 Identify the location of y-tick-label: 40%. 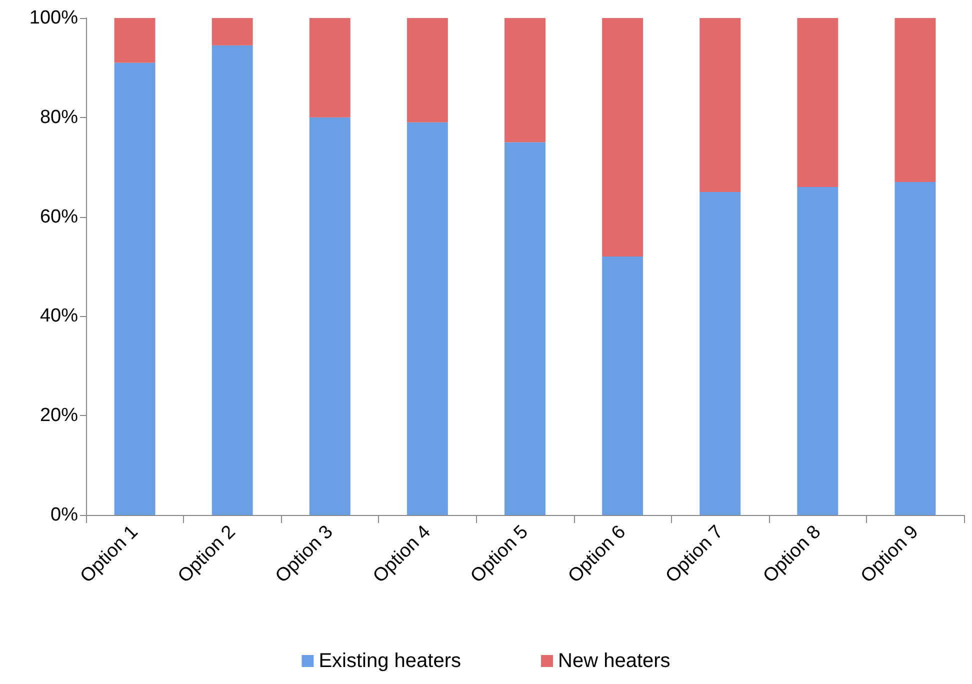
(59, 316).